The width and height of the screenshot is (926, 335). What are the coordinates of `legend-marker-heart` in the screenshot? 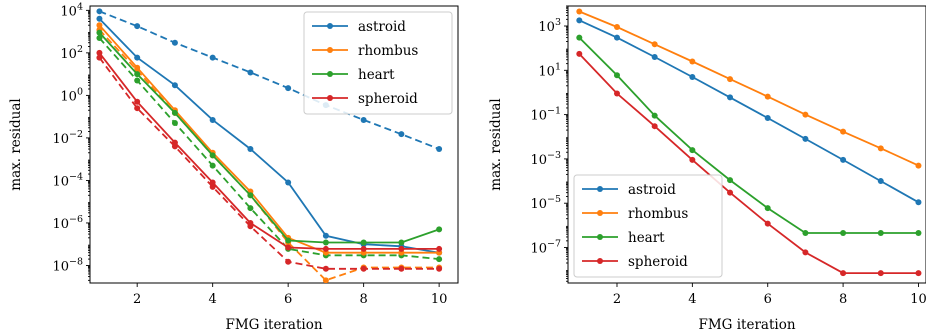 It's located at (330, 74).